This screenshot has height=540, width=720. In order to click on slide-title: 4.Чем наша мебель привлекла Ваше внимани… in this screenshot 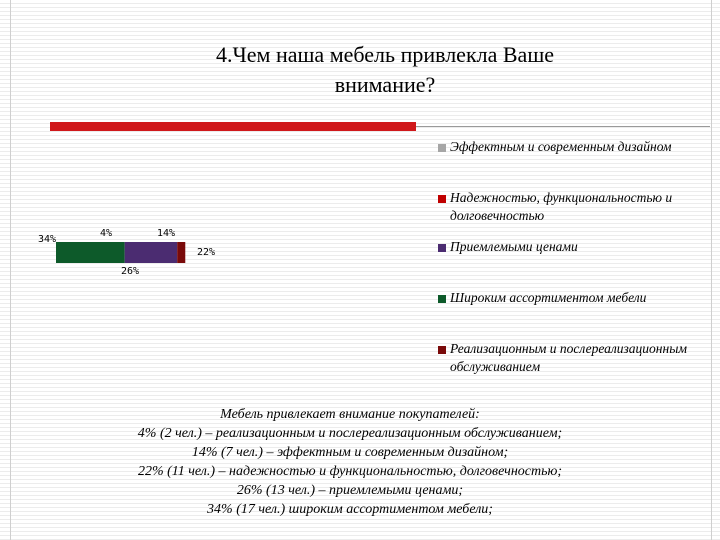, I will do `click(385, 70)`.